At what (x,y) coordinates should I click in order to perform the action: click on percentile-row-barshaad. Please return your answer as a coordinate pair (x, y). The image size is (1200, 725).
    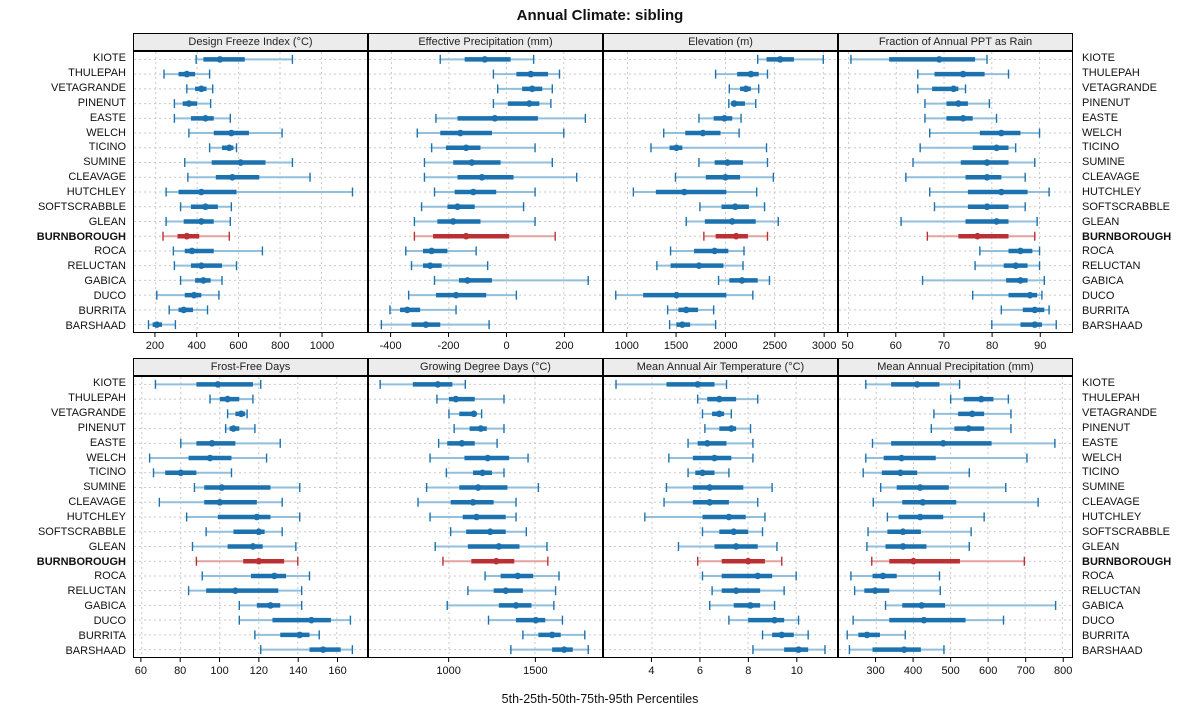
    Looking at the image, I should click on (307, 650).